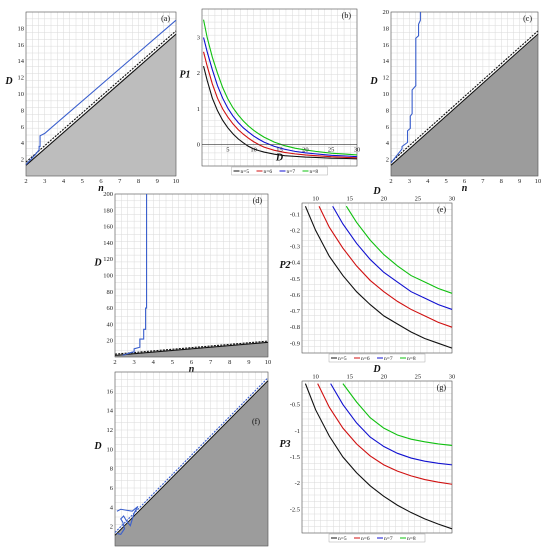 The image size is (550, 549). Describe the element at coordinates (388, 127) in the screenshot. I see `y-tick-label: 6` at that location.